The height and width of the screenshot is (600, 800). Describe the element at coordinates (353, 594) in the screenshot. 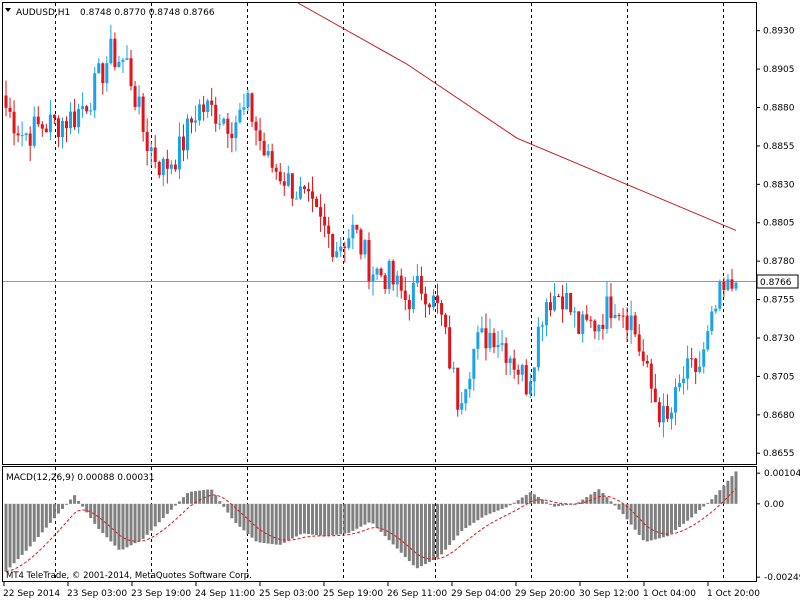

I see `time-label: 25 Sep 19:00` at that location.